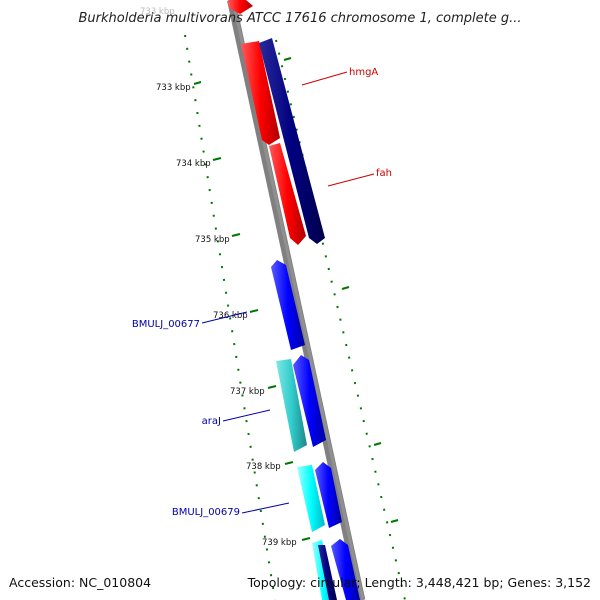  Describe the element at coordinates (247, 392) in the screenshot. I see `tick-label: 737 kbp` at that location.